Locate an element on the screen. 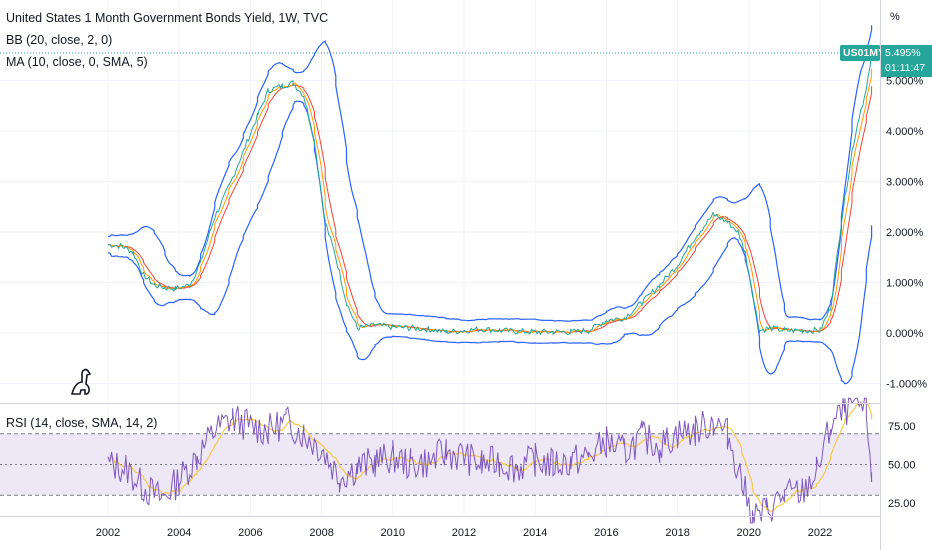  time-tick-label: 2022 is located at coordinates (820, 533).